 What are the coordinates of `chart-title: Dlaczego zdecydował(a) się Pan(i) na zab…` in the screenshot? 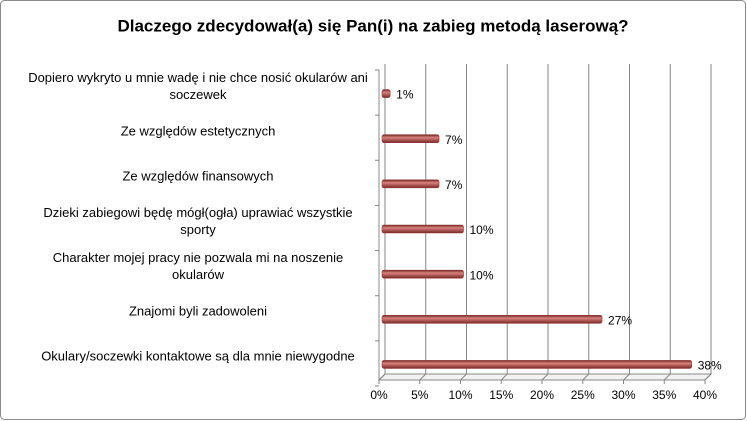 It's located at (372, 25).